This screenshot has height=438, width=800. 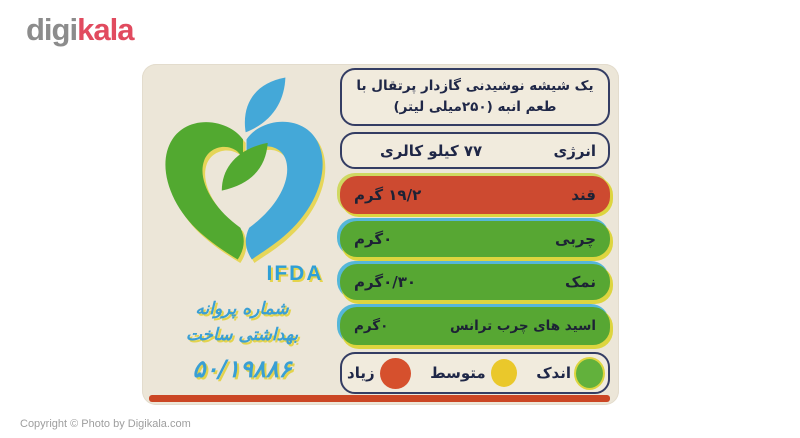 What do you see at coordinates (295, 273) in the screenshot?
I see `ifda-acronym: IFDA` at bounding box center [295, 273].